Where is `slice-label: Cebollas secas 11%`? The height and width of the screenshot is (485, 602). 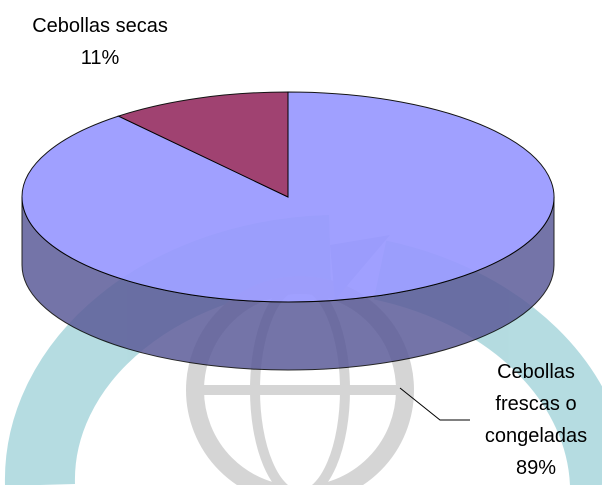 slice-label: Cebollas secas 11% is located at coordinates (100, 42).